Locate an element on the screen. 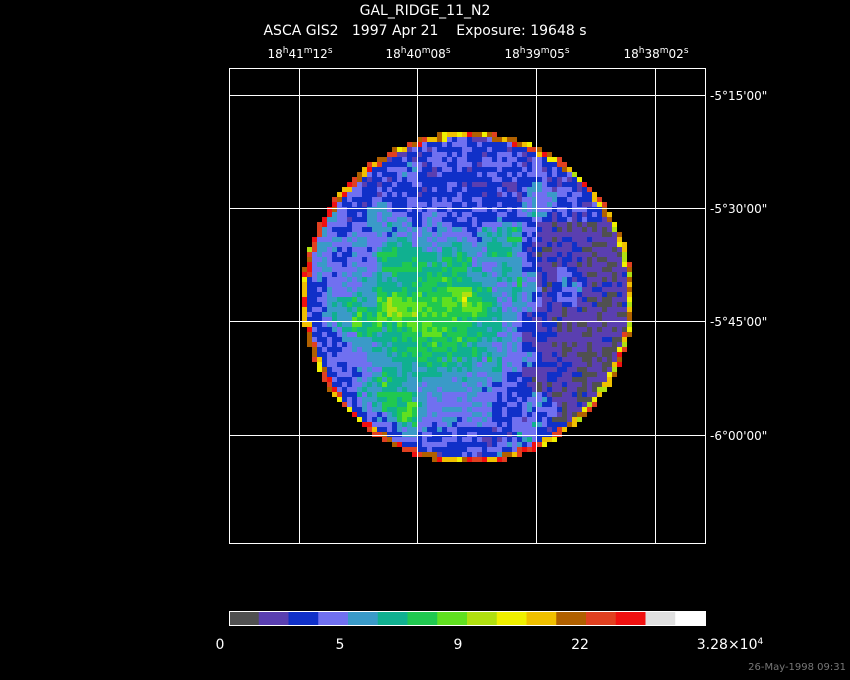  ra-label-part: s is located at coordinates (567, 51).